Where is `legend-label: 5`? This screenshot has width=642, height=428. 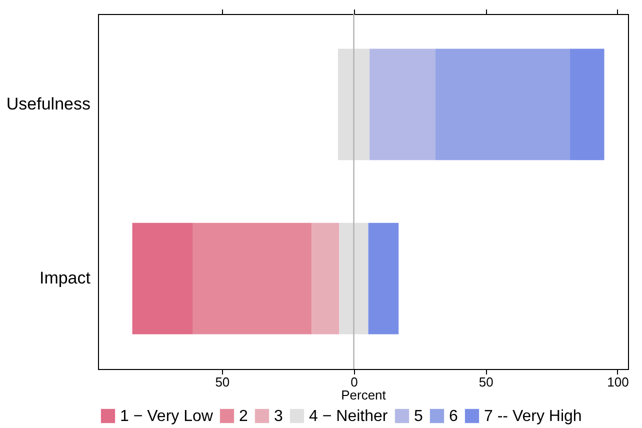 legend-label: 5 is located at coordinates (418, 416).